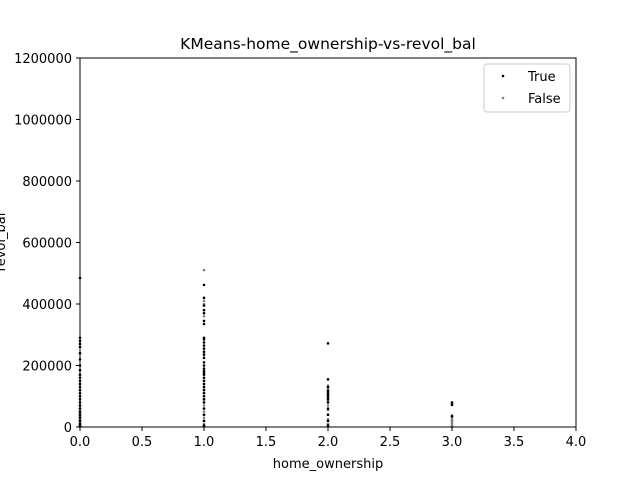 This screenshot has width=640, height=480. Describe the element at coordinates (328, 464) in the screenshot. I see `x-axis-title: home_ownership` at that location.